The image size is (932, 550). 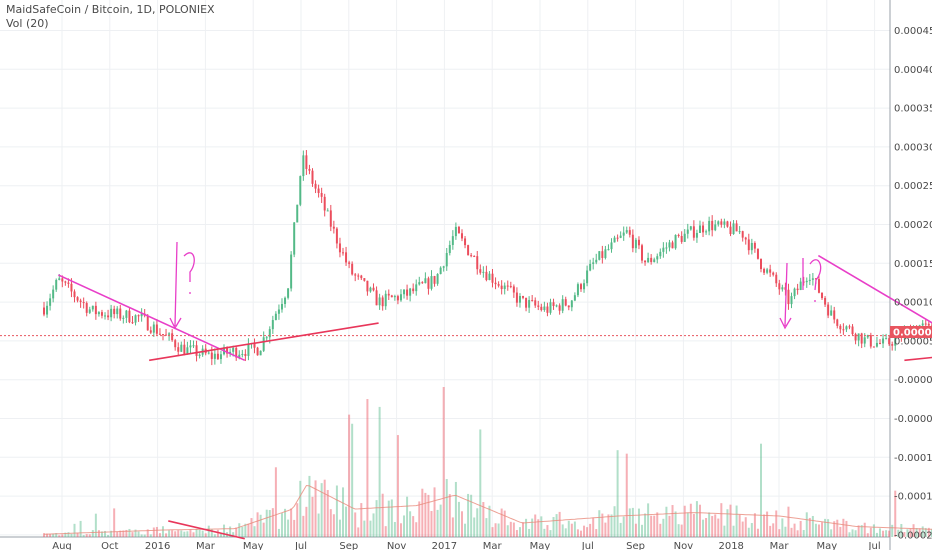 I want to click on volume-ma-line, so click(x=487, y=509).